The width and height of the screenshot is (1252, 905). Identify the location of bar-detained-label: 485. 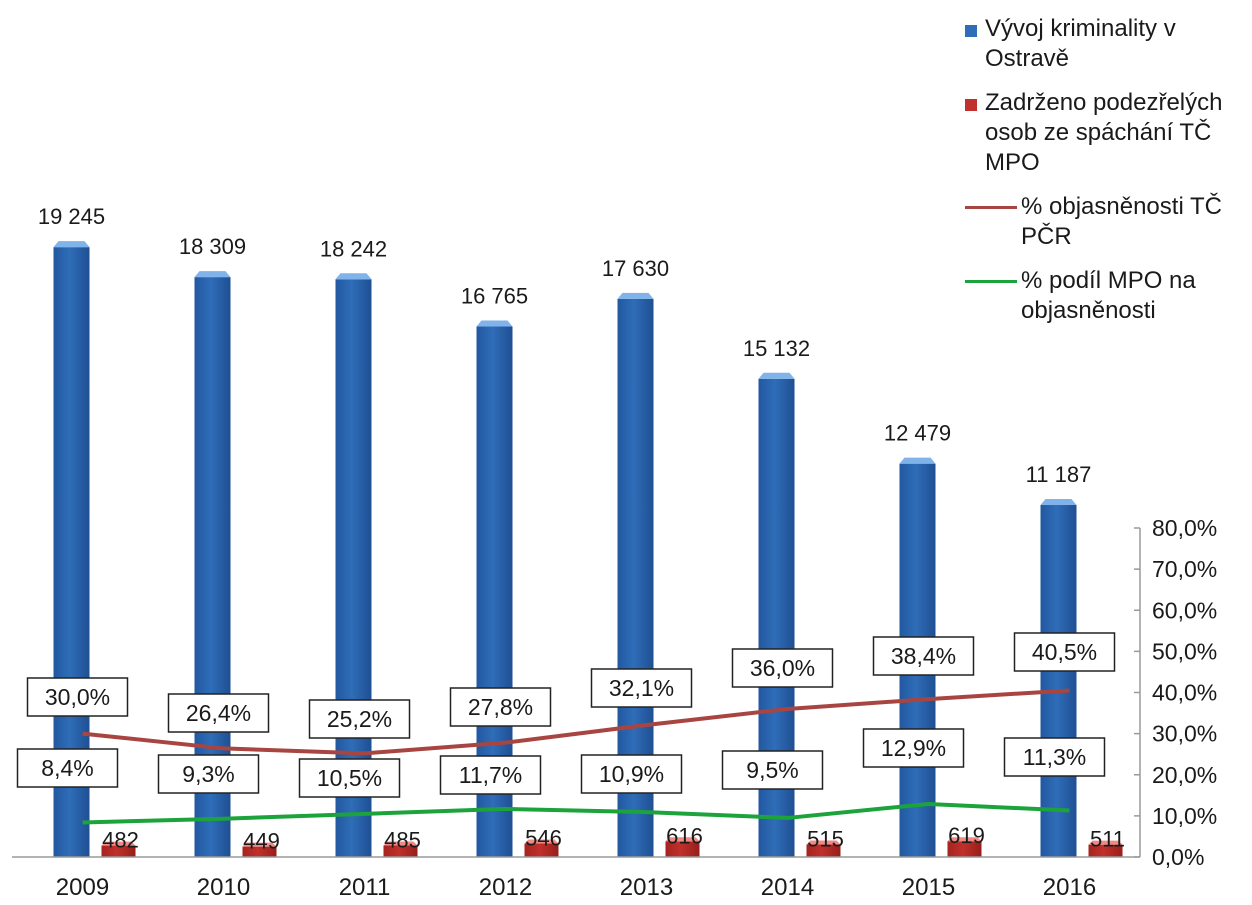
(402, 839).